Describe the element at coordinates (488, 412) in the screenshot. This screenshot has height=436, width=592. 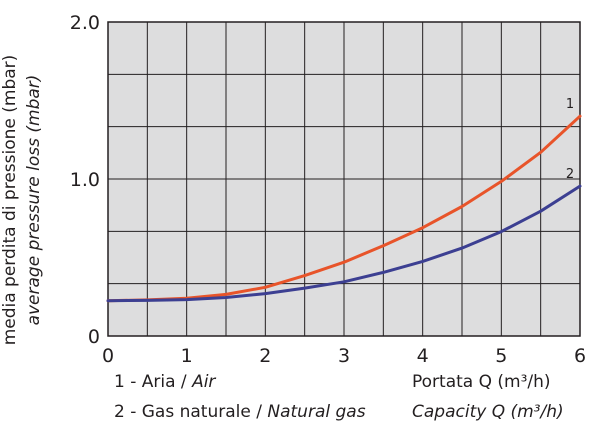
I see `x-axis-label-english: Capacity Q (m³/h)` at that location.